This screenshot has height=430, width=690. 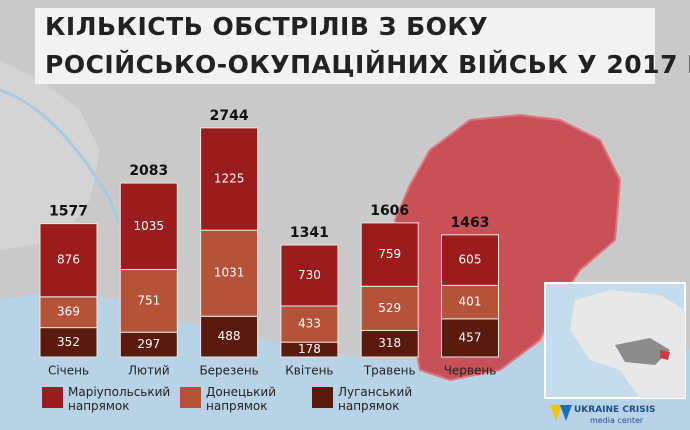 I want to click on segment-label: 751, so click(x=148, y=300).